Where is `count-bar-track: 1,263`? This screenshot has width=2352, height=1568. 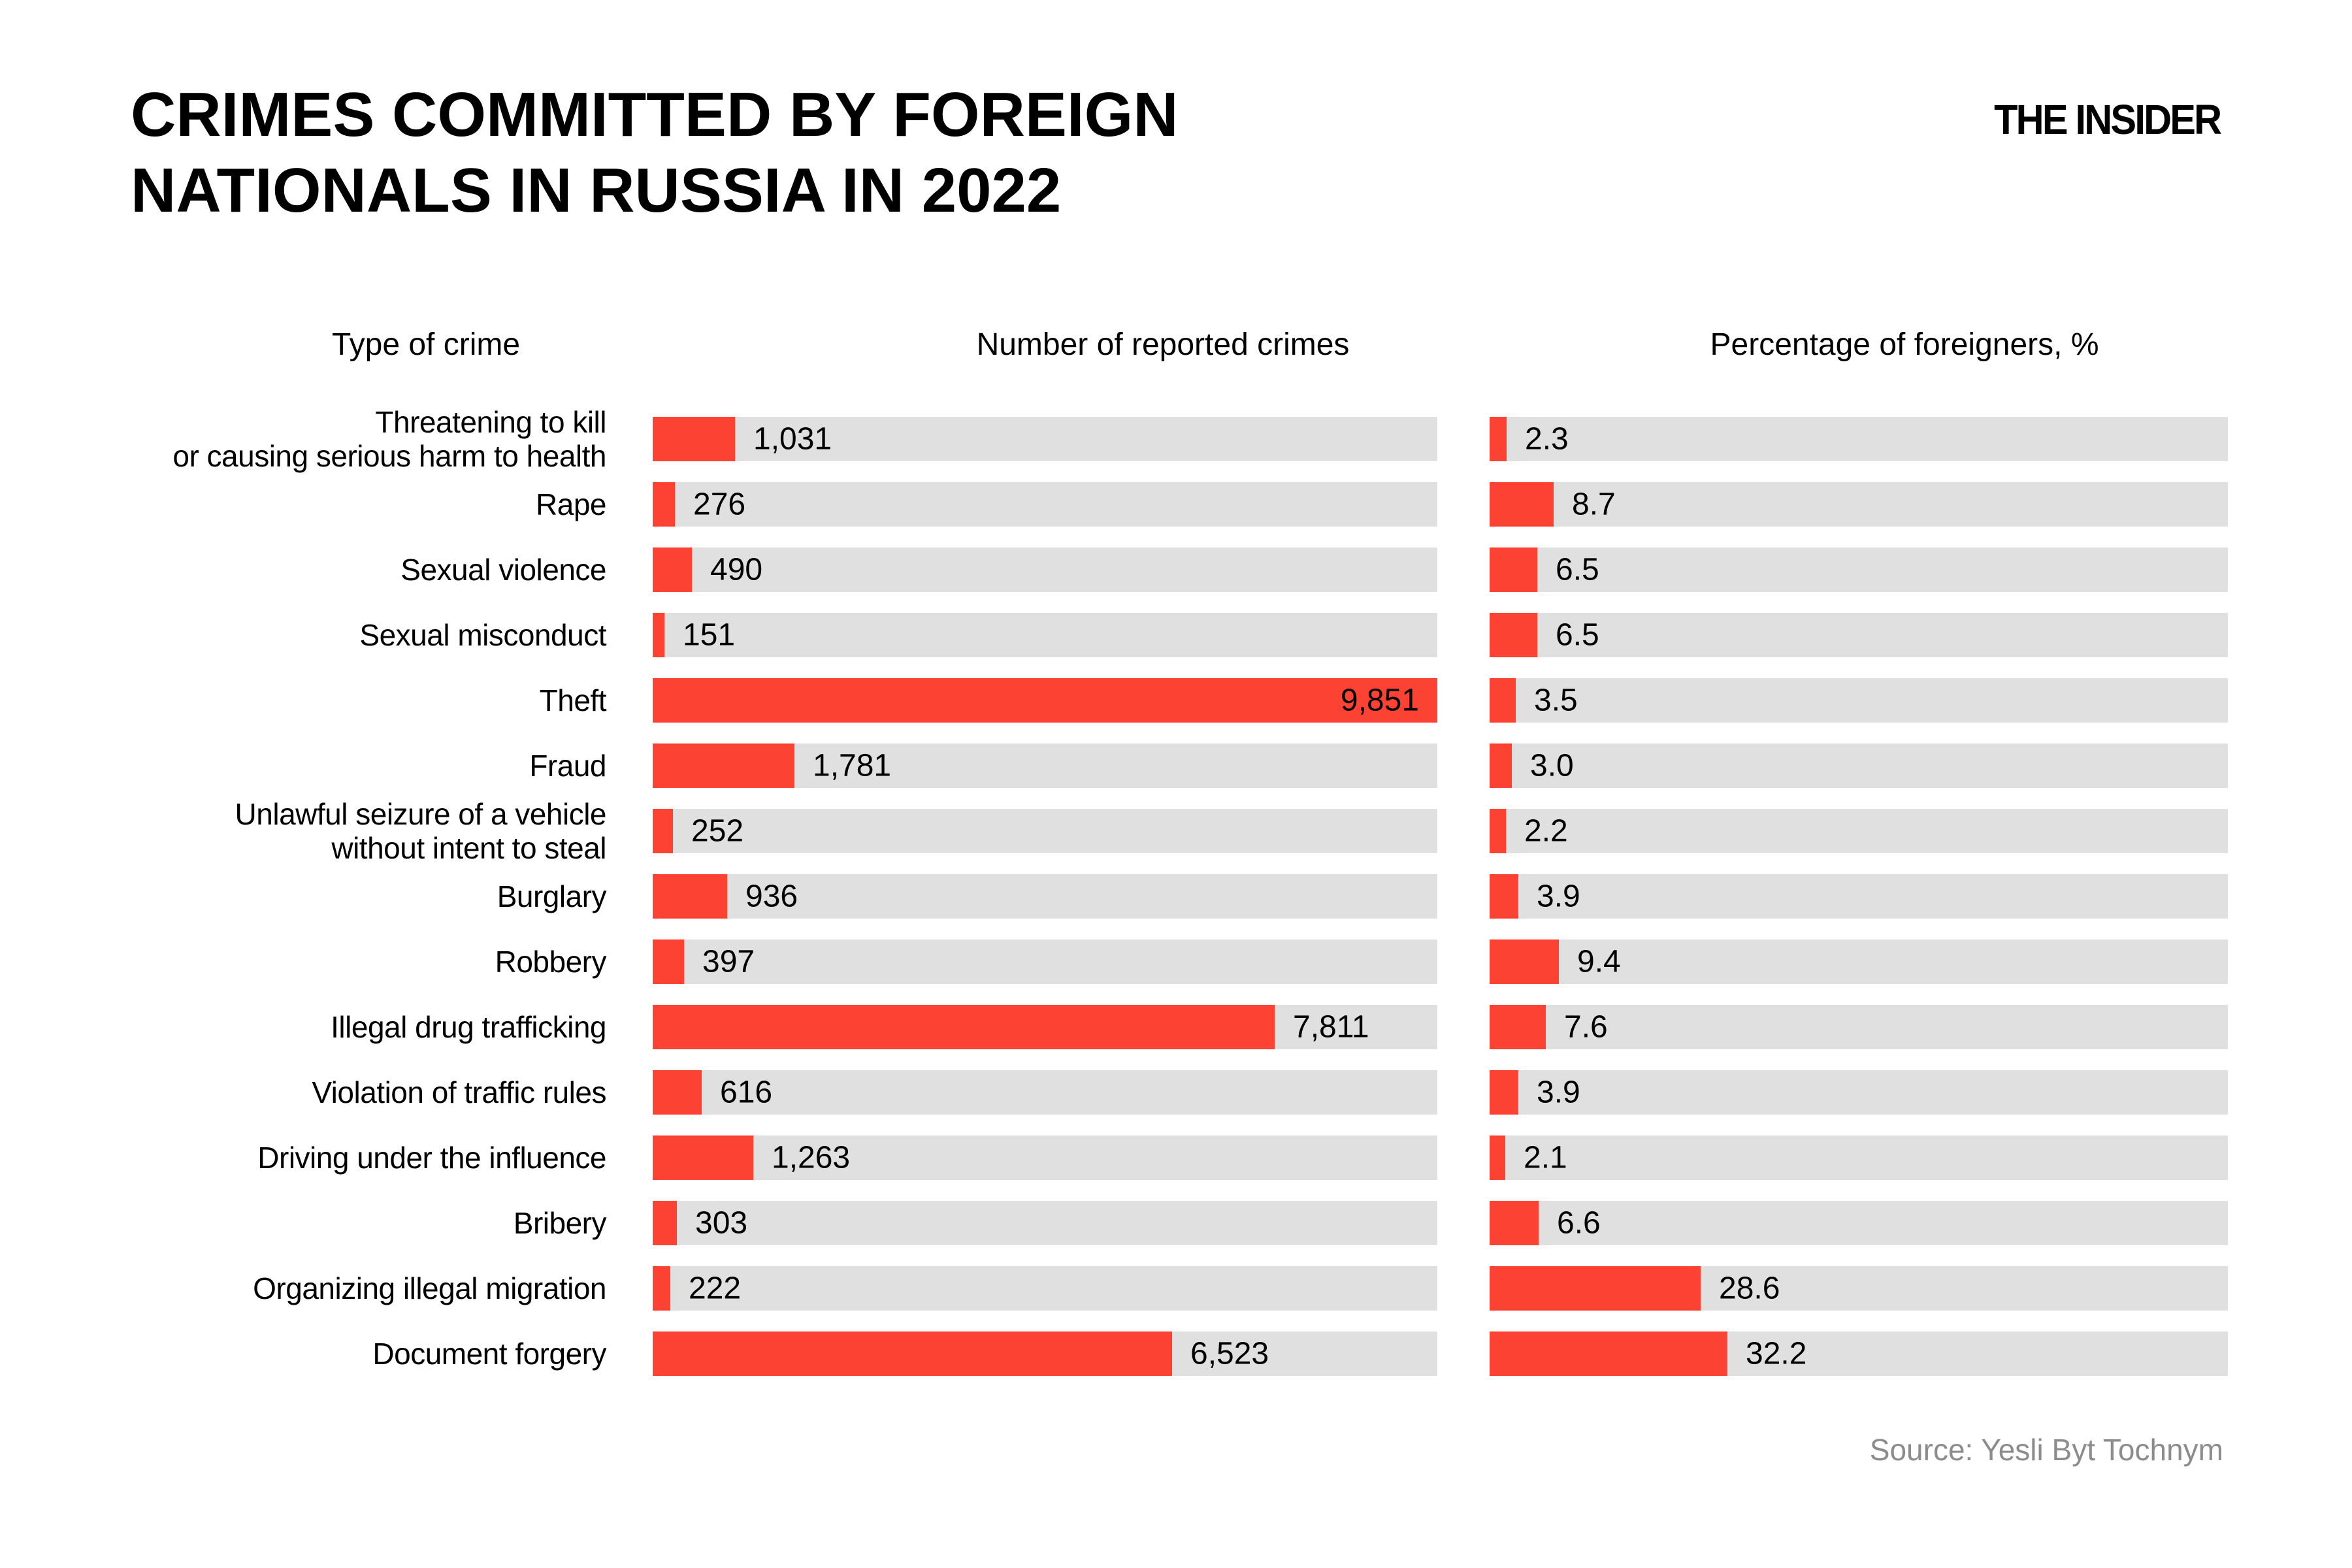 count-bar-track: 1,263 is located at coordinates (1045, 1157).